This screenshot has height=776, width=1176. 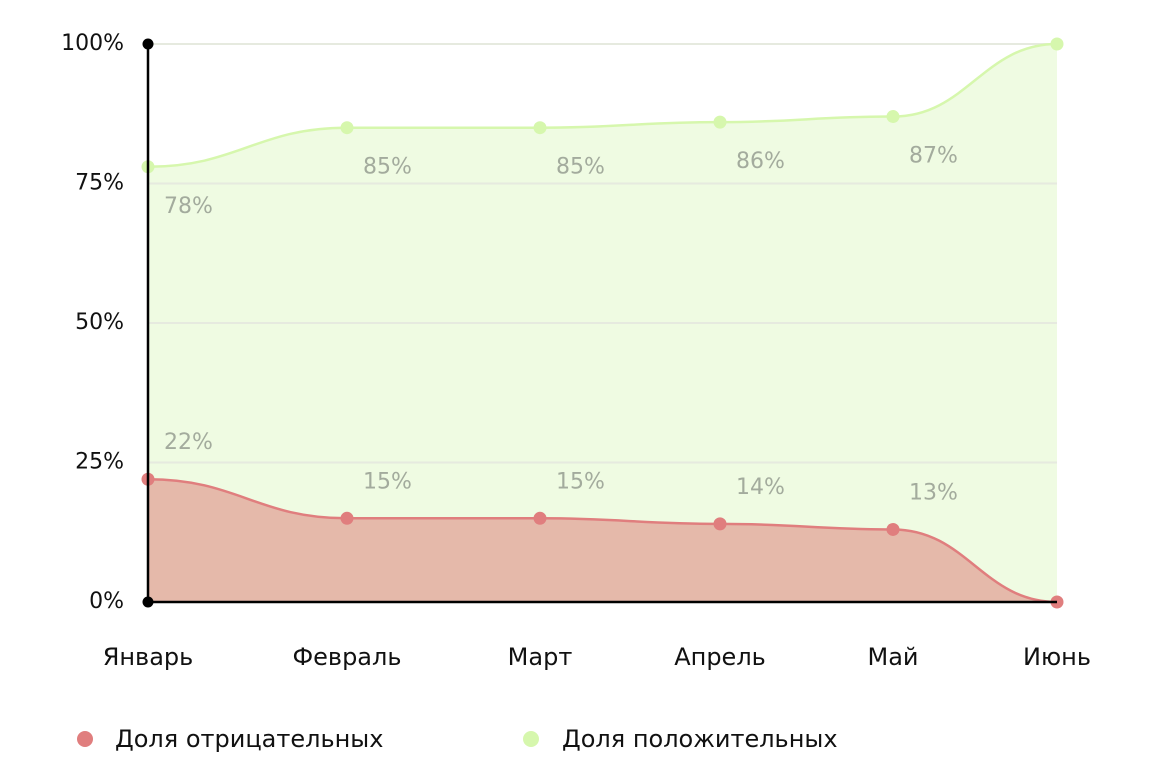 I want to click on x-tick-label: Февраль, so click(x=347, y=657).